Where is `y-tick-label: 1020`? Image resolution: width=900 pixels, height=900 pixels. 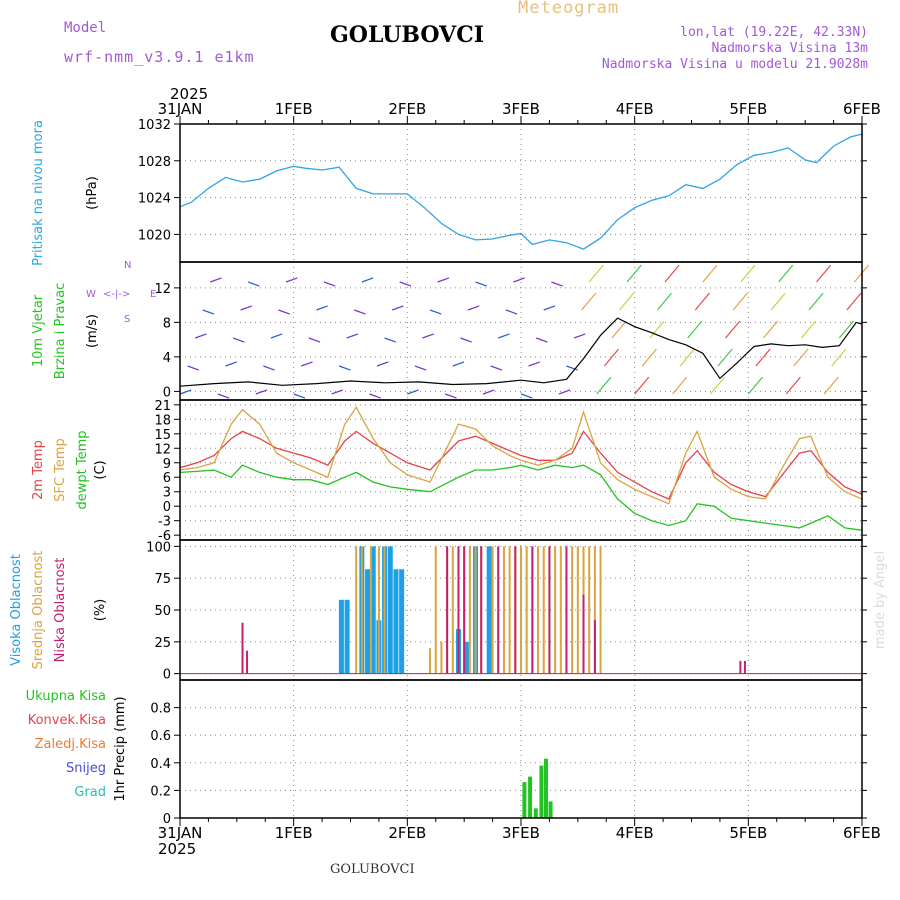 y-tick-label: 1020 is located at coordinates (154, 235).